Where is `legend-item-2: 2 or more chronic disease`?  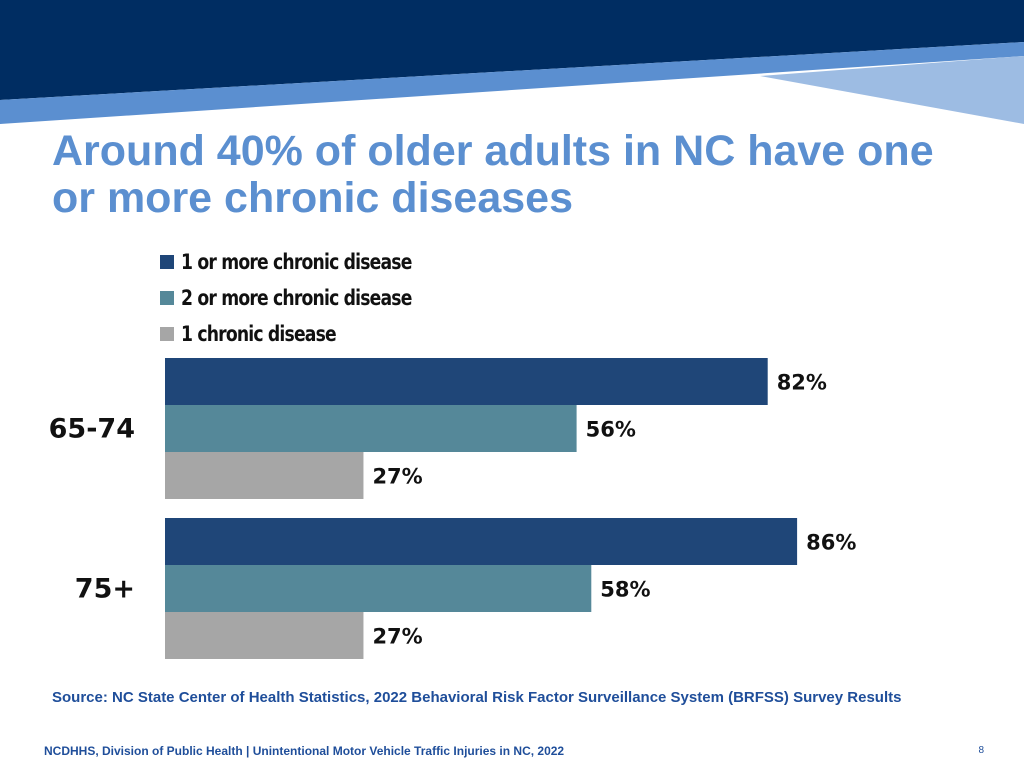 legend-item-2: 2 or more chronic disease is located at coordinates (311, 298).